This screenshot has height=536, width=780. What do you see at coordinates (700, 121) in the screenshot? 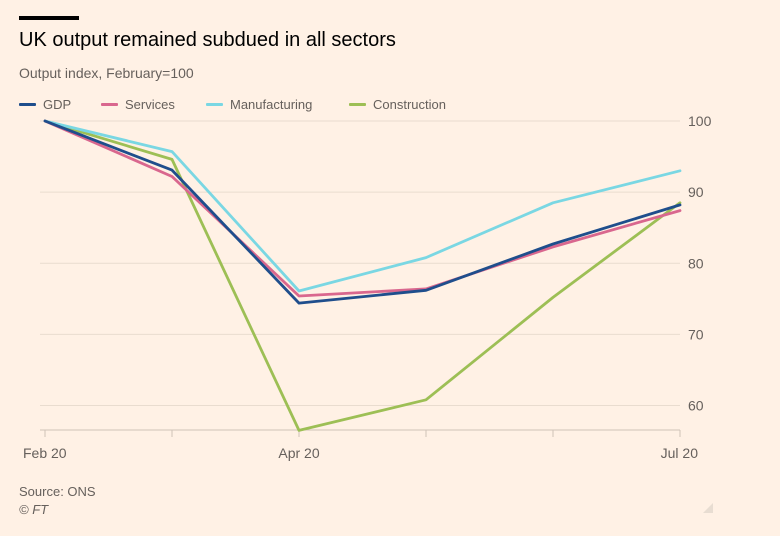
I see `y-tick-label: 100` at bounding box center [700, 121].